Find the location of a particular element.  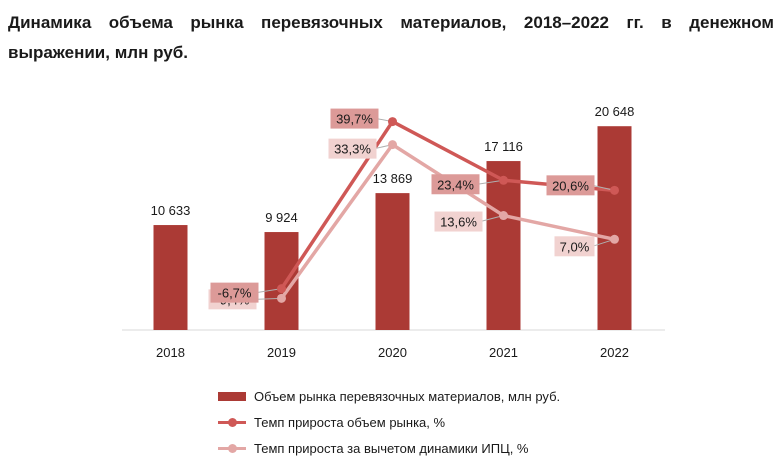

data-label-market-growth-2021: 23,4% is located at coordinates (455, 184).